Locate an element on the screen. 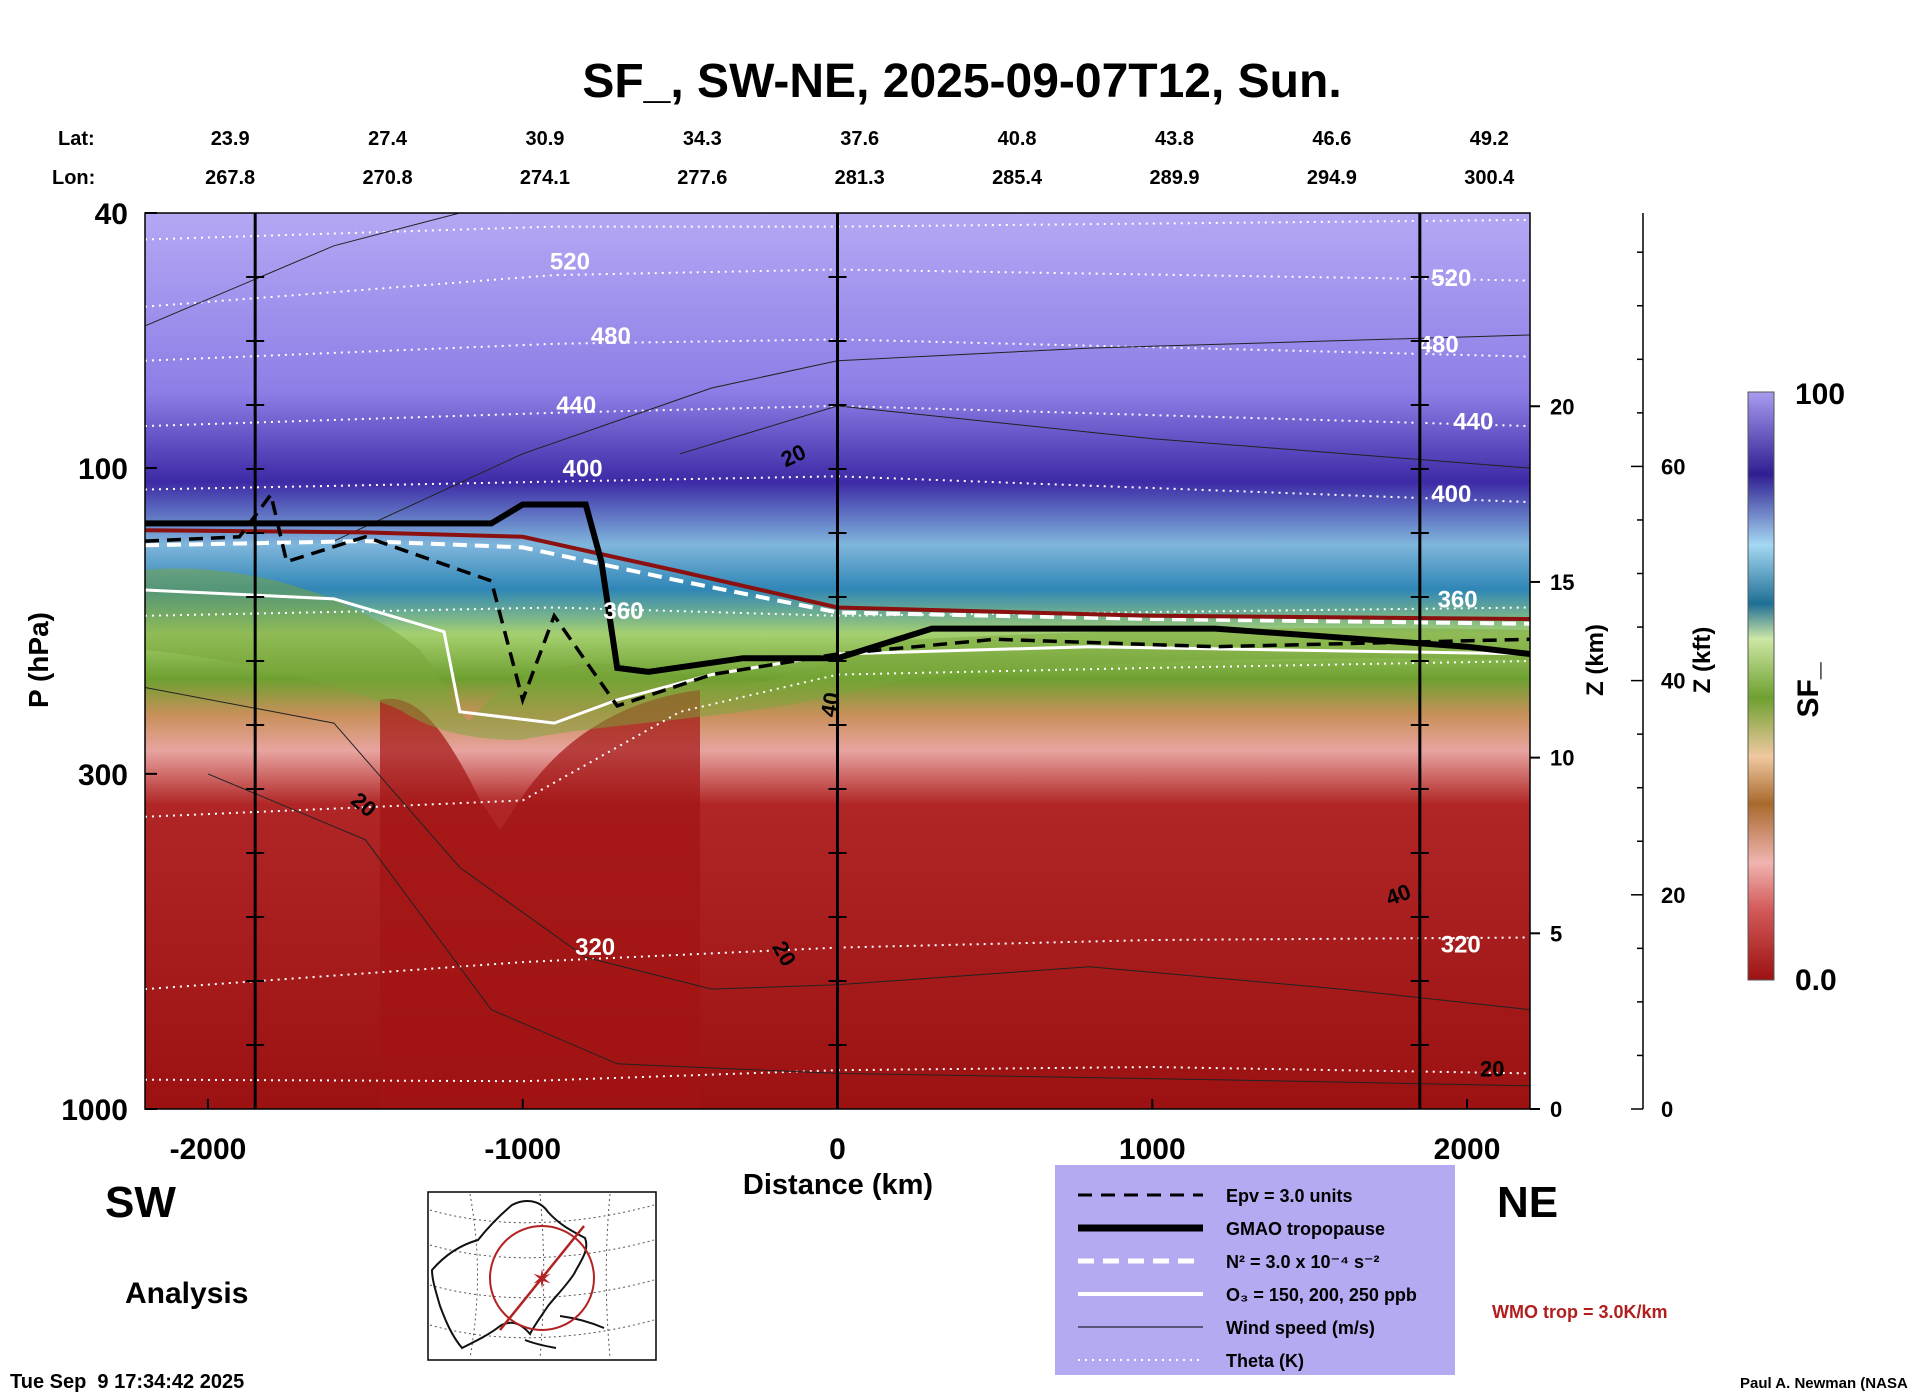 This screenshot has height=1394, width=1926. wmo-tropopause-line is located at coordinates (837, 574).